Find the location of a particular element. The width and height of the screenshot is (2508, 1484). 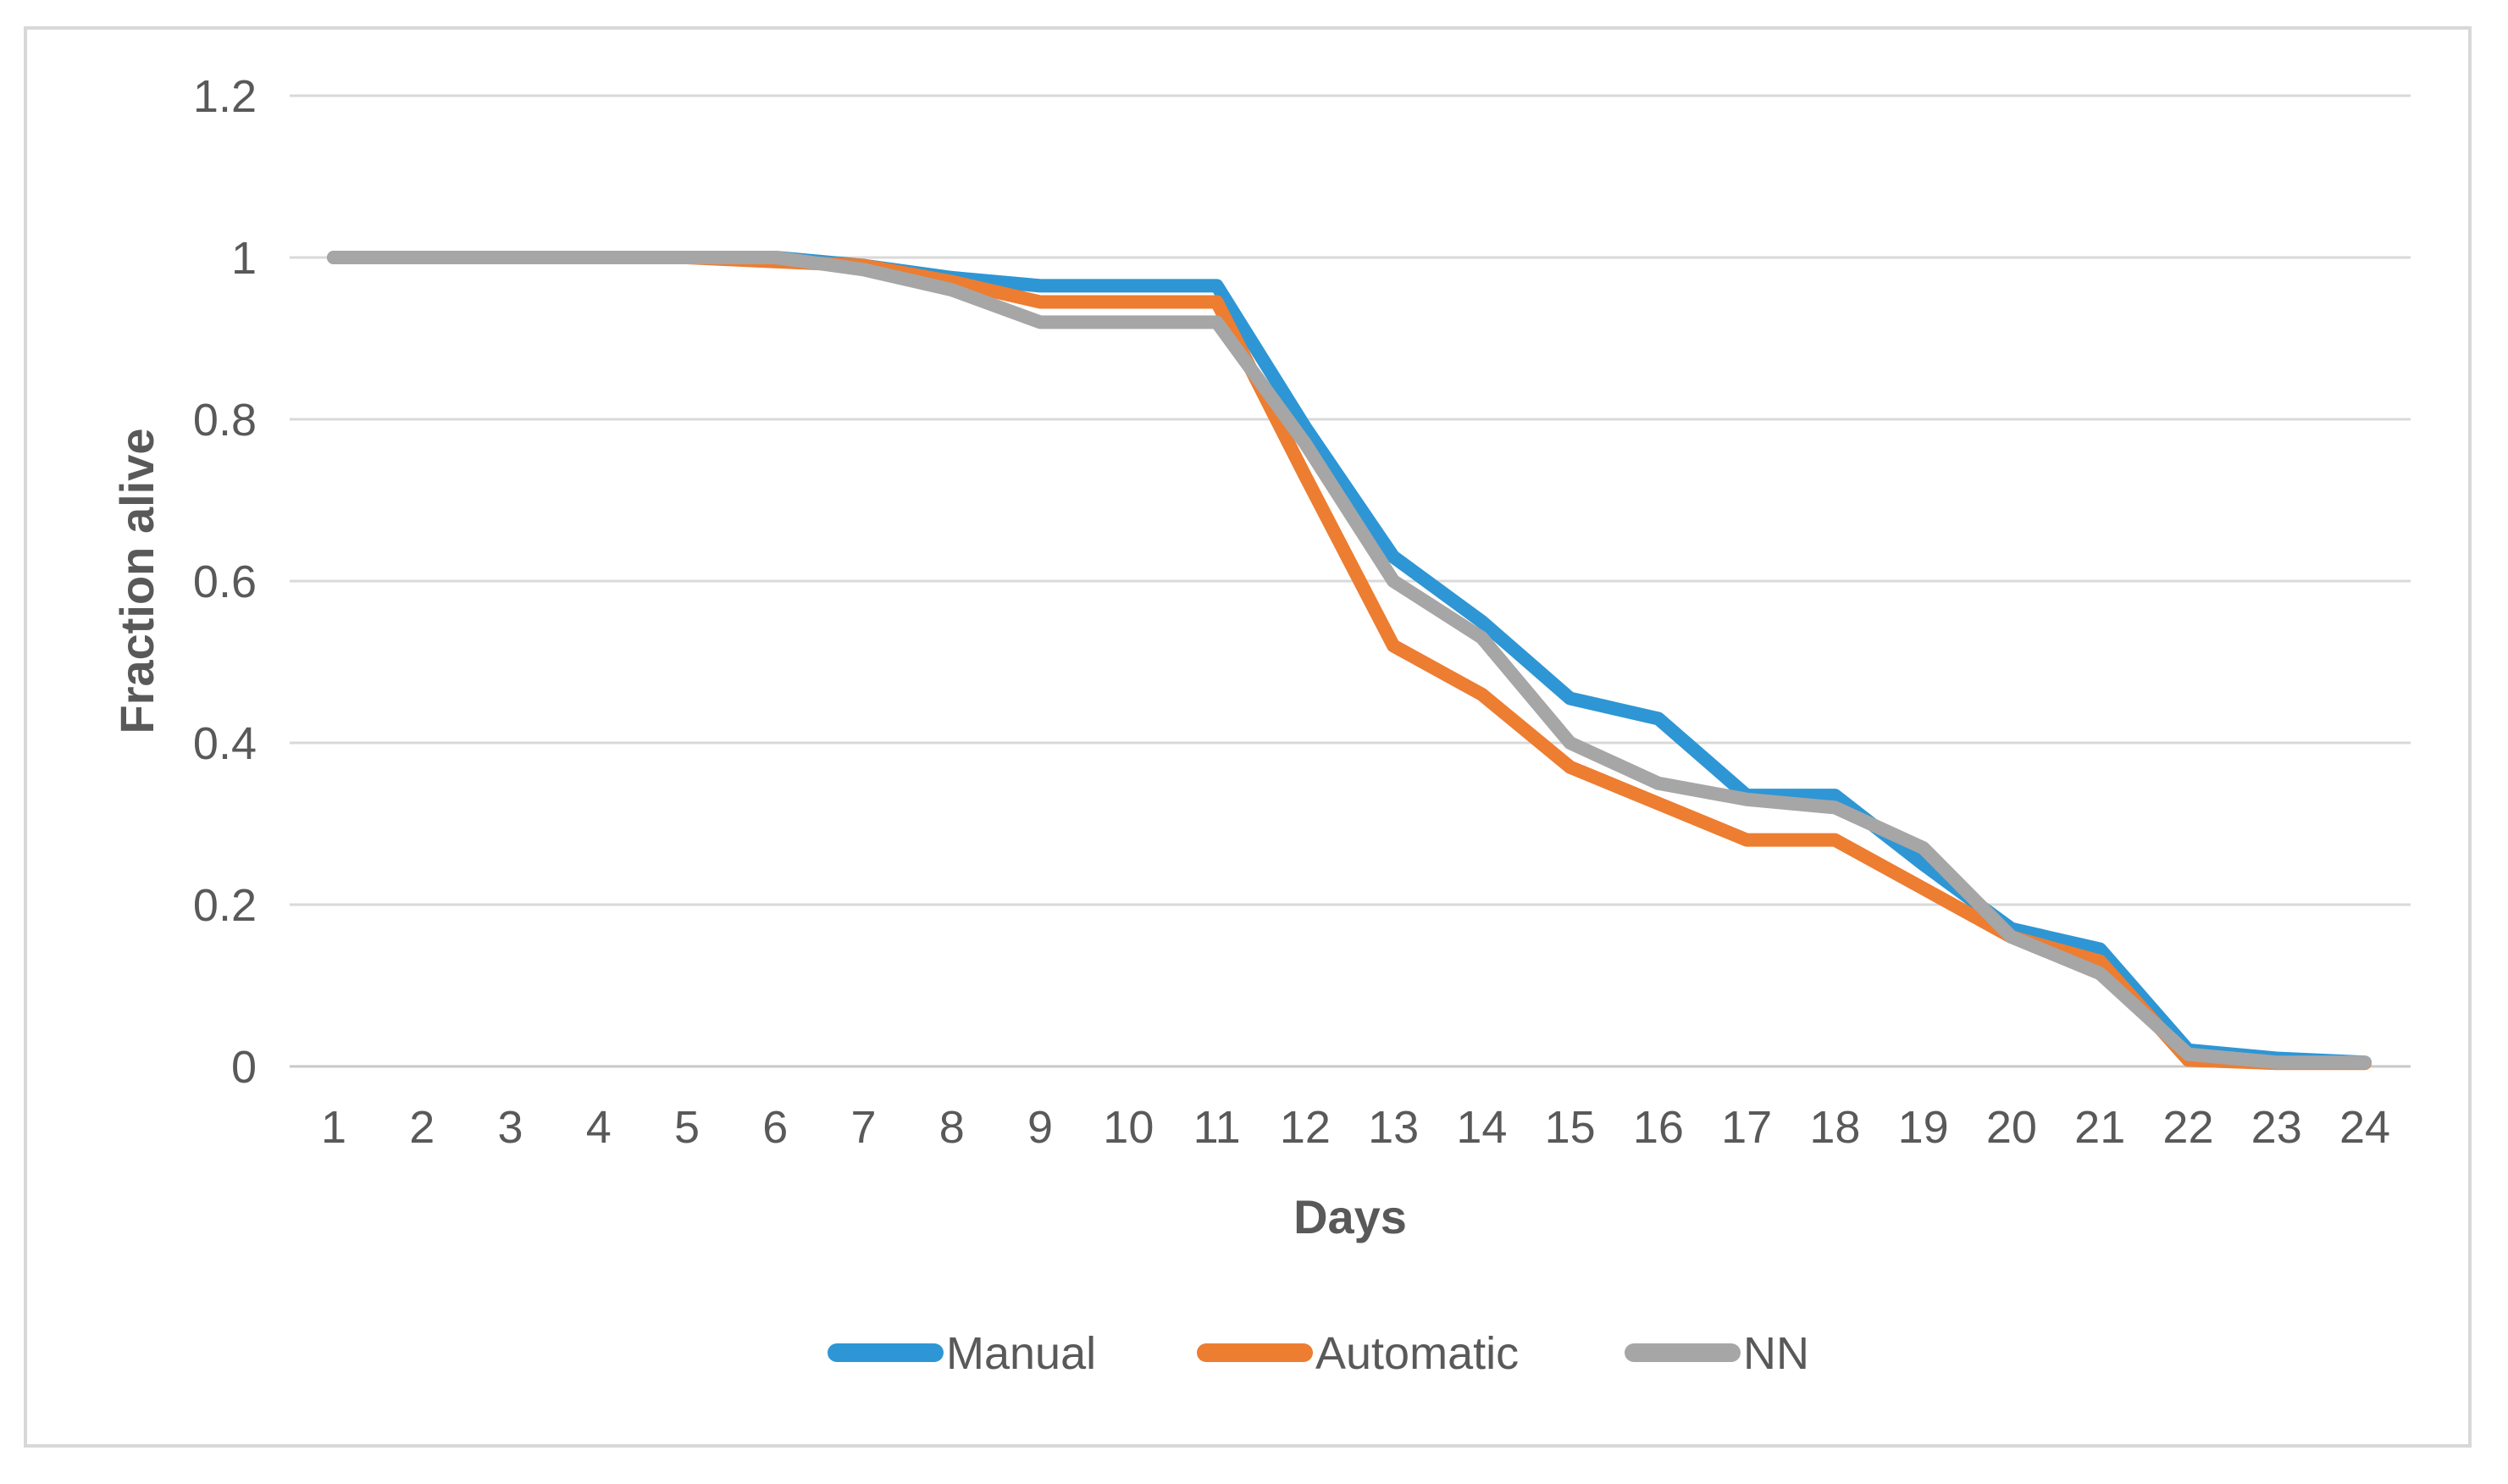

legend-label-automatic: Automatic is located at coordinates (1417, 1353).